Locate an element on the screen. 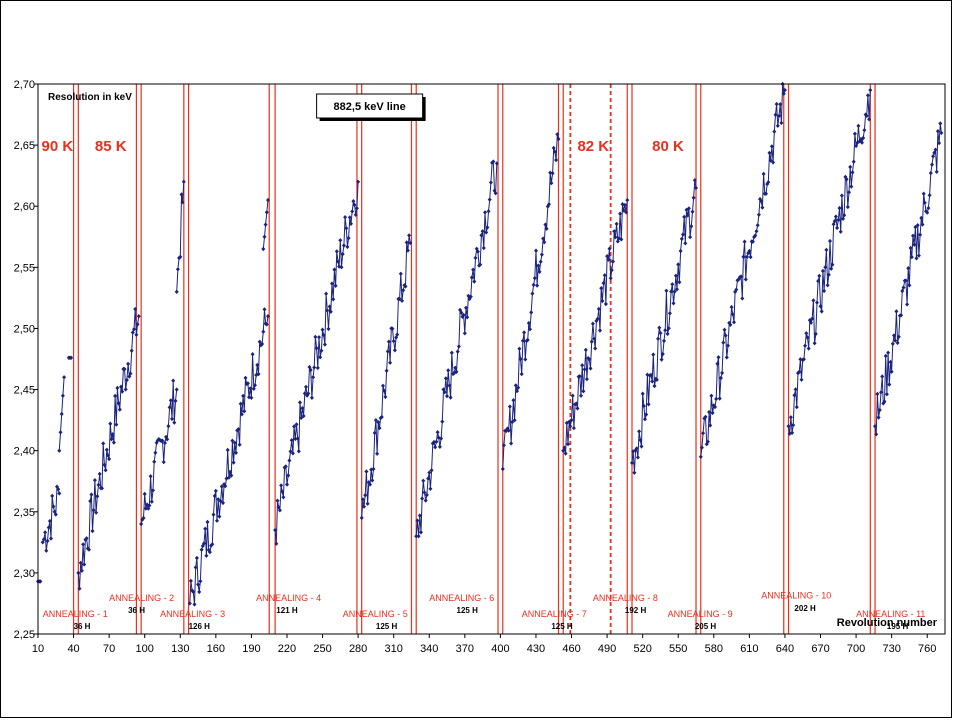  annealing-label: ANNEALING - 4 is located at coordinates (288, 598).